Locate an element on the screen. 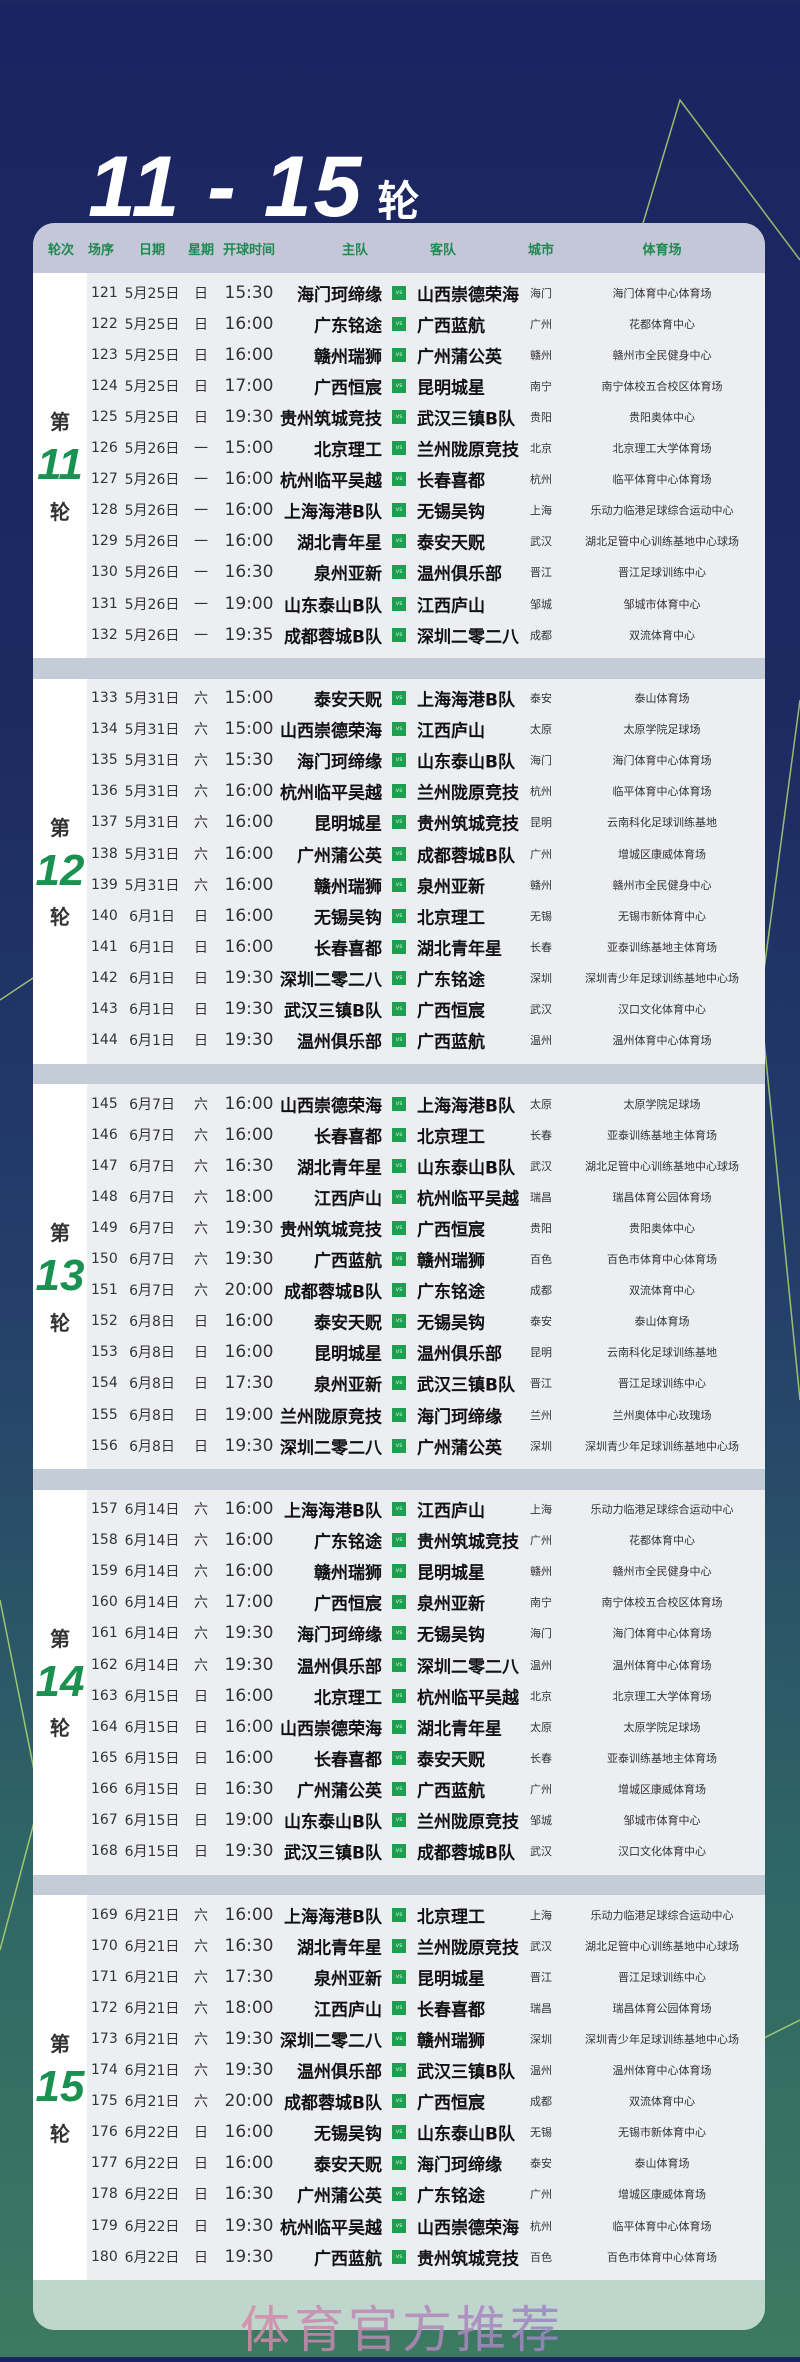 The width and height of the screenshot is (800, 2362). stadium: 贵阳奥体中心 is located at coordinates (662, 417).